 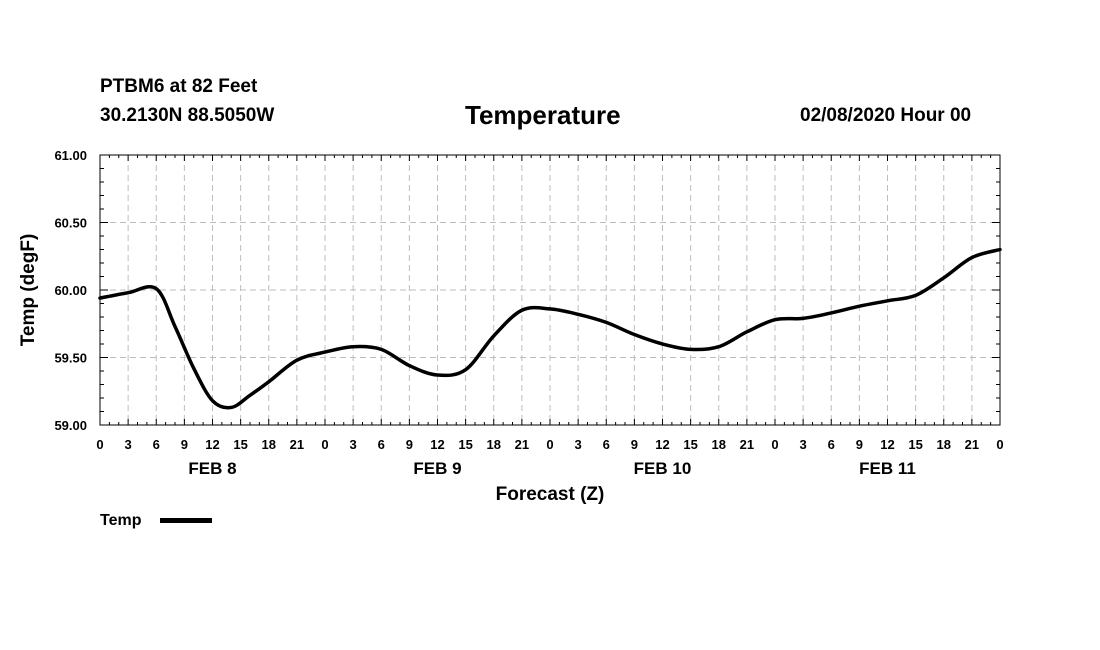 What do you see at coordinates (187, 115) in the screenshot?
I see `station-coords: 30.2130N 88.5050W` at bounding box center [187, 115].